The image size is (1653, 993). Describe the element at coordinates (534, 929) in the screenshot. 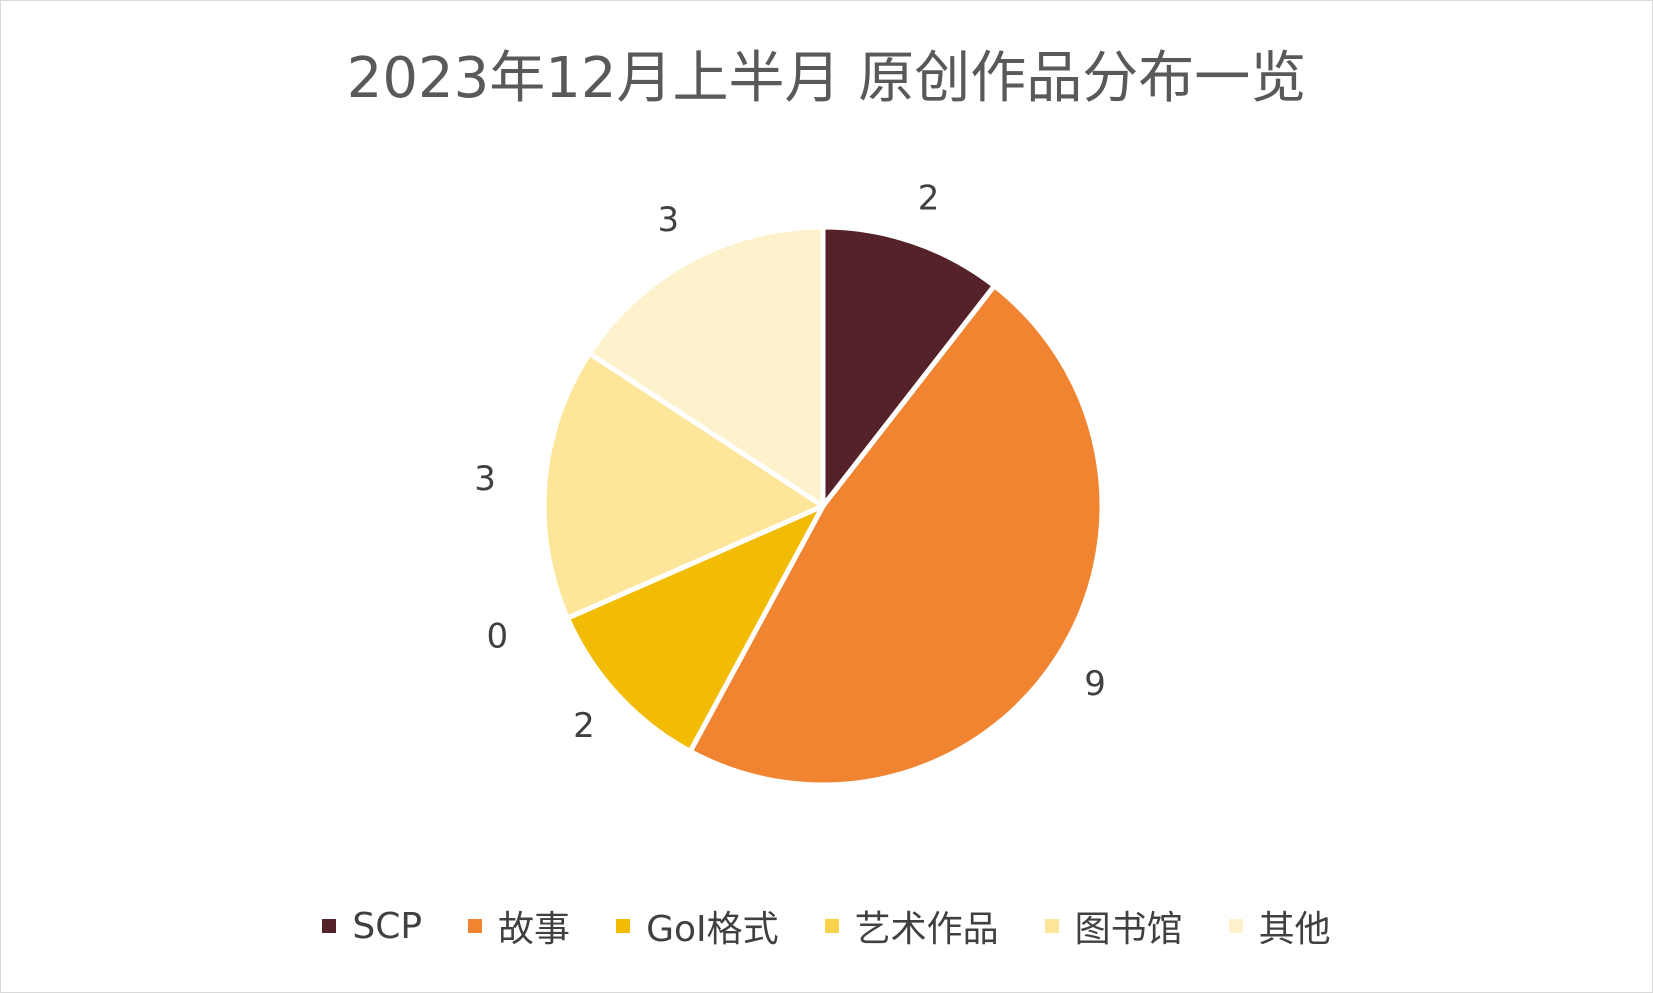

I see `legend-label: 故事` at that location.